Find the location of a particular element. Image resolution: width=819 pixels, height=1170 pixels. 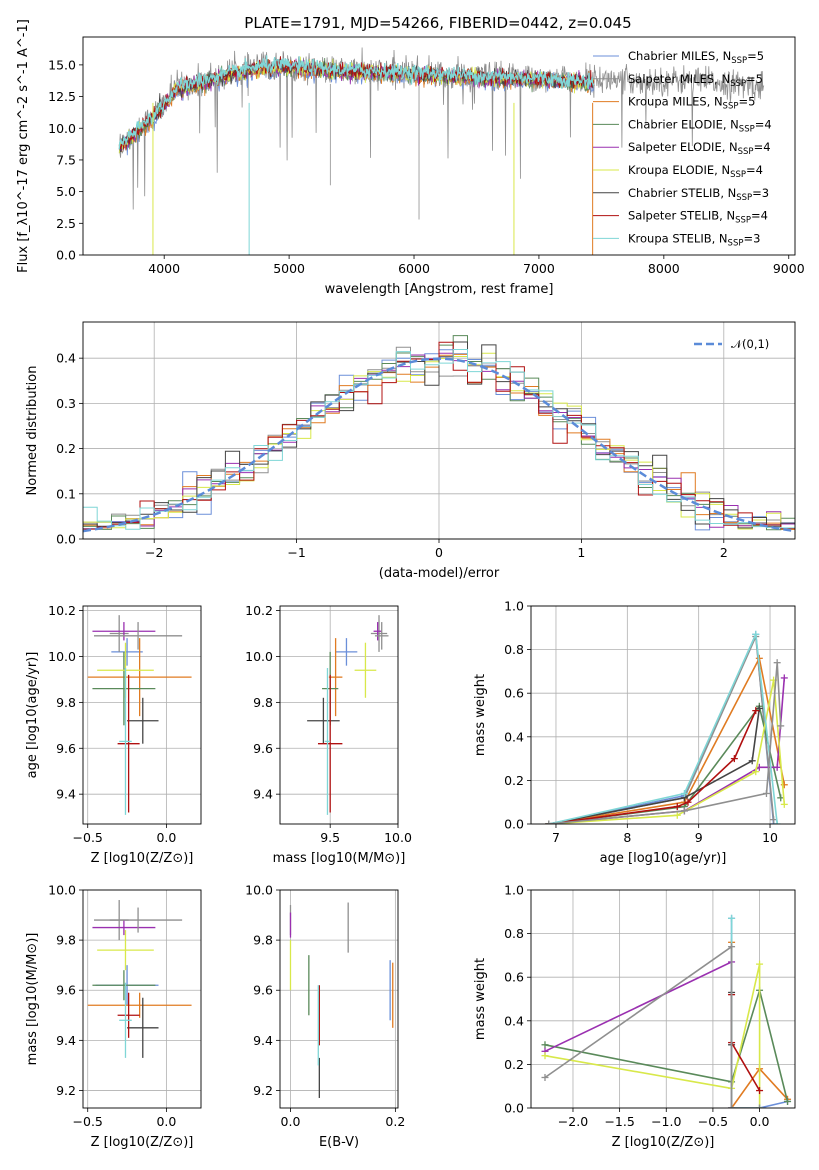

y-tick-label: 10.2 is located at coordinates (62, 610).